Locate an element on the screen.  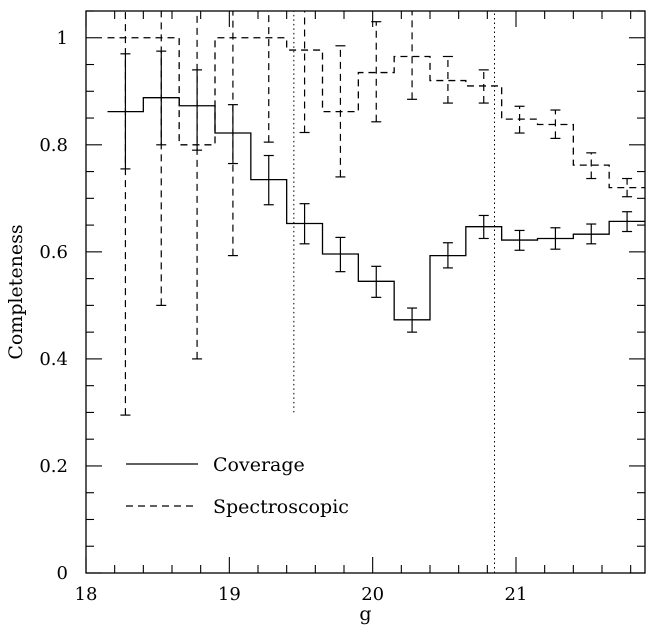
x-axis-title: g is located at coordinates (365, 614).